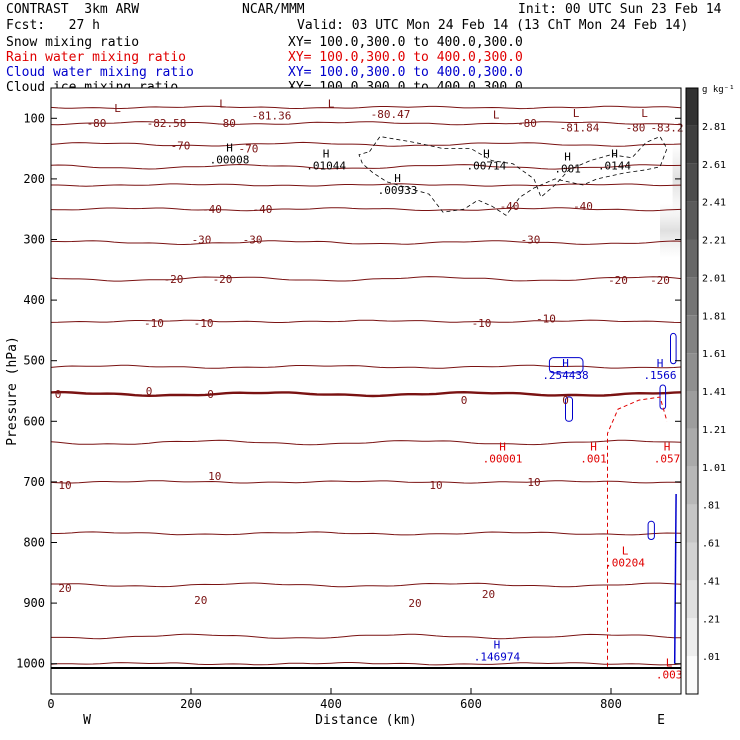 The width and height of the screenshot is (740, 740). What do you see at coordinates (510, 206) in the screenshot?
I see `contour-label: -40` at bounding box center [510, 206].